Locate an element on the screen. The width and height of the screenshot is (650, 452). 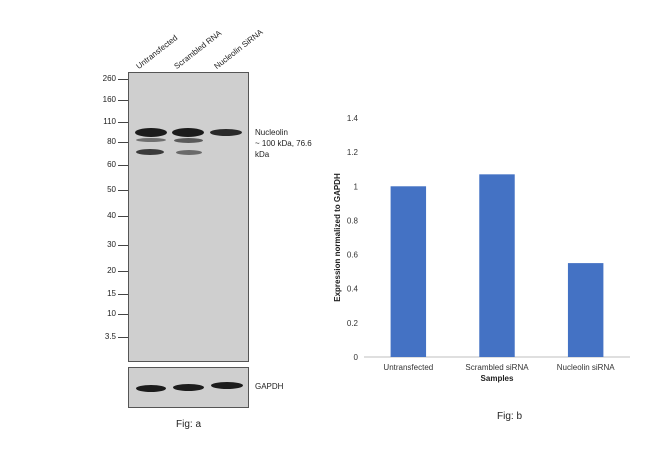
x-tick-label: Scrambled siRNA is located at coordinates (497, 367).